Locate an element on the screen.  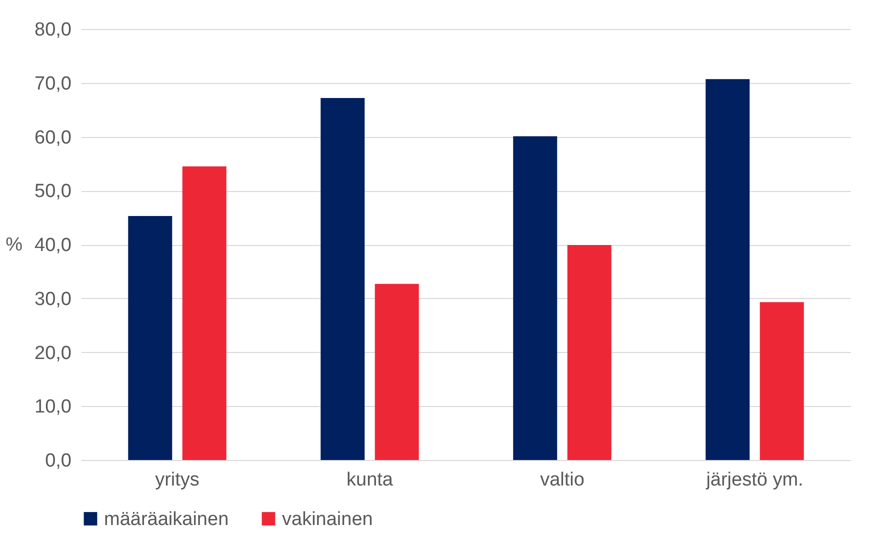
x-tick-label: kunta is located at coordinates (370, 480).